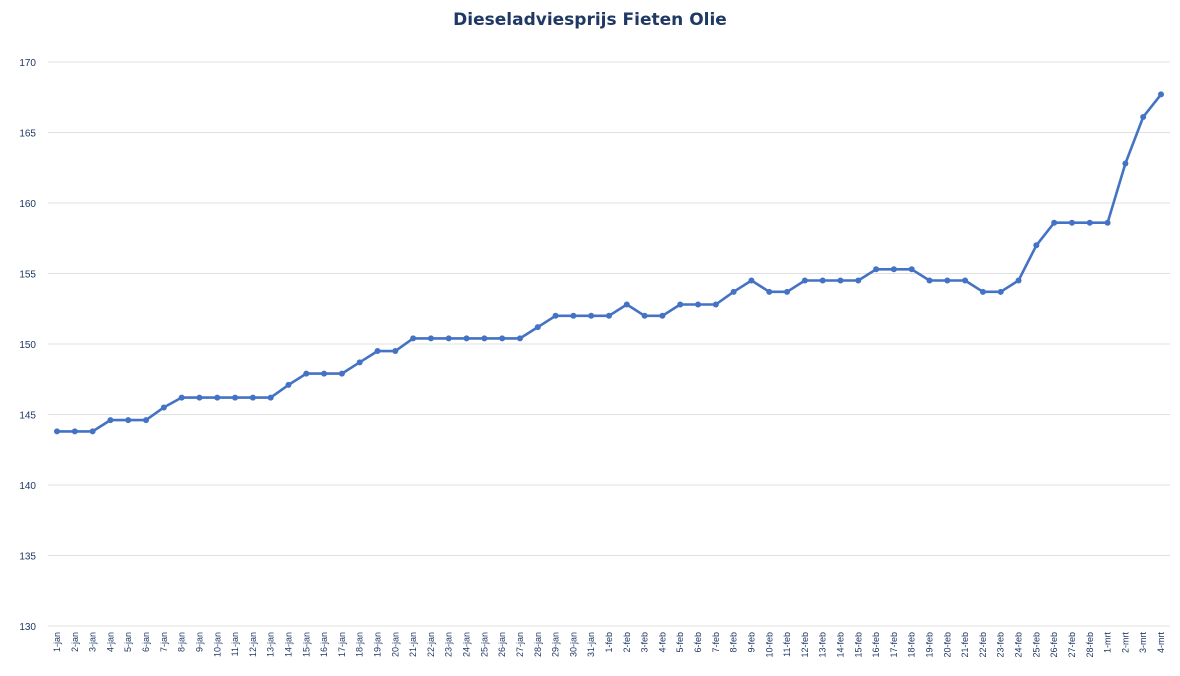  Describe the element at coordinates (342, 644) in the screenshot. I see `x-tick-label: 17-jan` at that location.